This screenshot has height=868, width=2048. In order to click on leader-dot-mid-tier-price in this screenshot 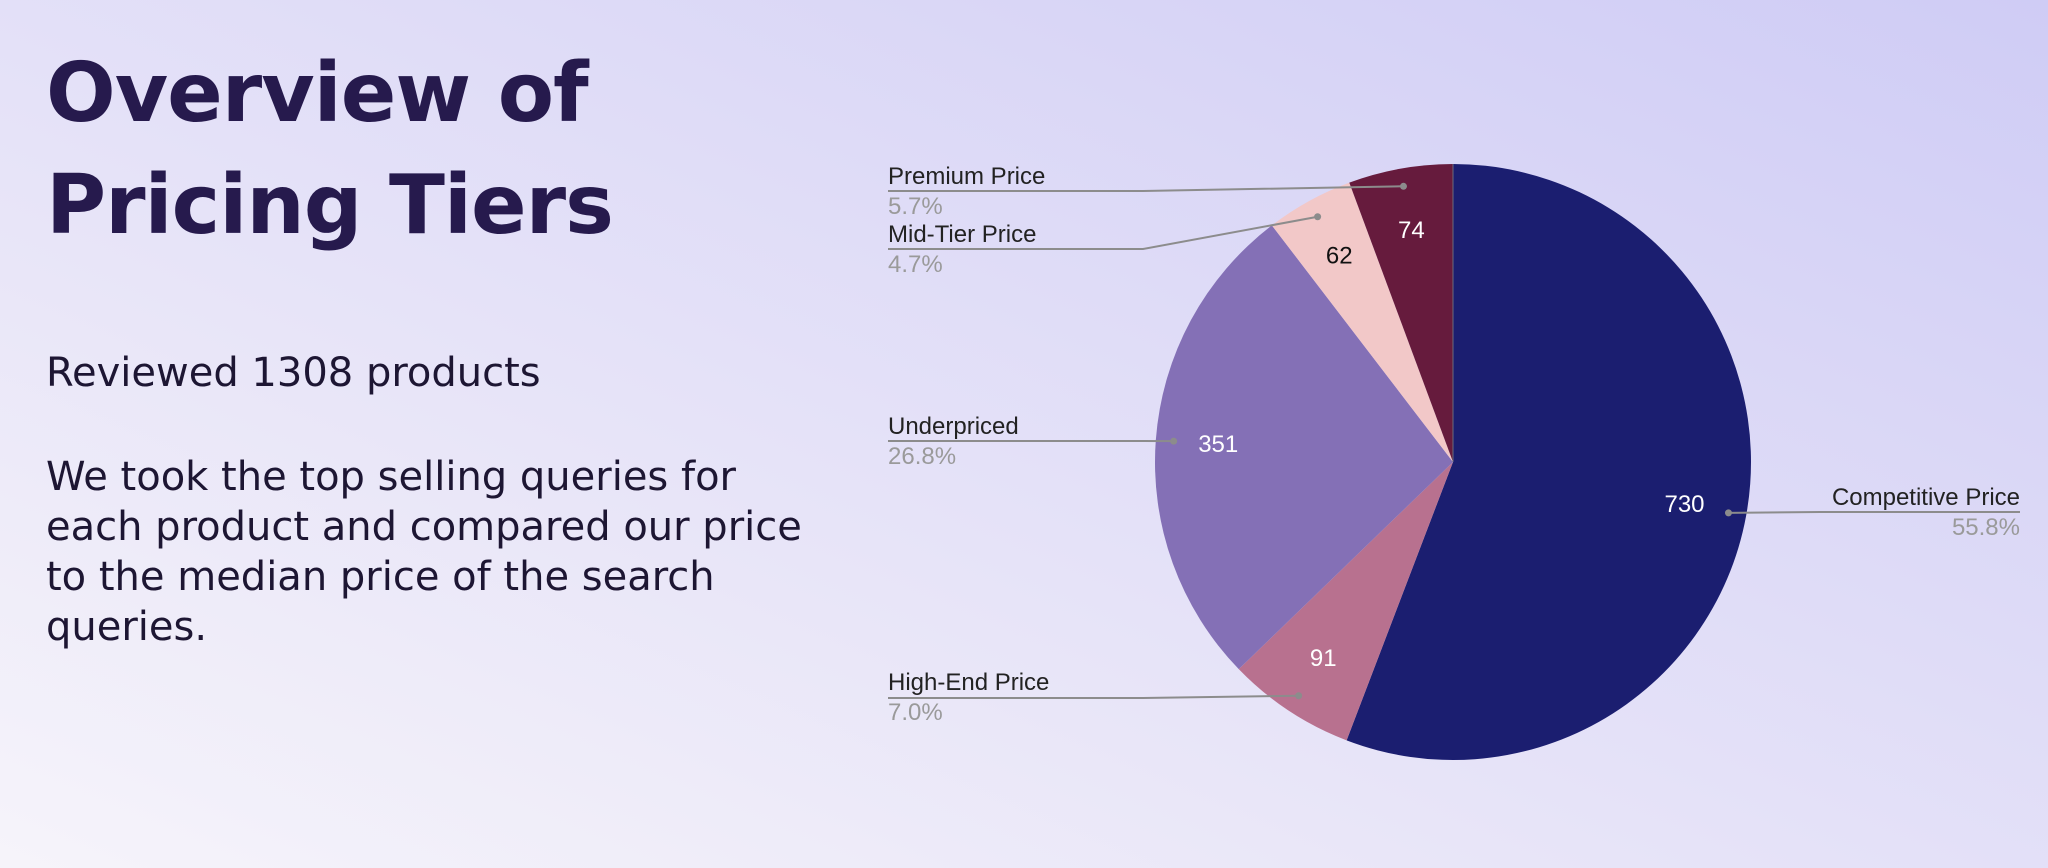, I will do `click(1318, 217)`.